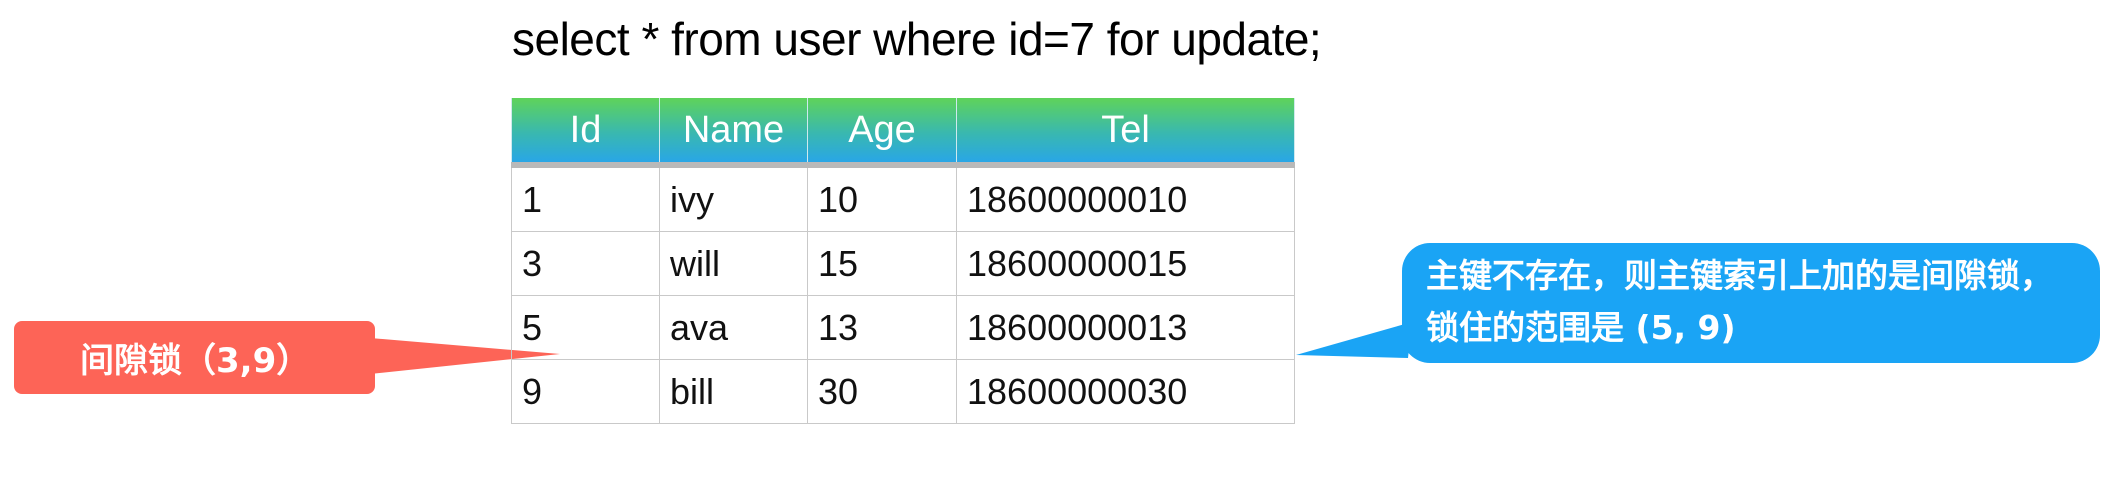 The height and width of the screenshot is (494, 2116). What do you see at coordinates (733, 263) in the screenshot?
I see `cell-name: will` at bounding box center [733, 263].